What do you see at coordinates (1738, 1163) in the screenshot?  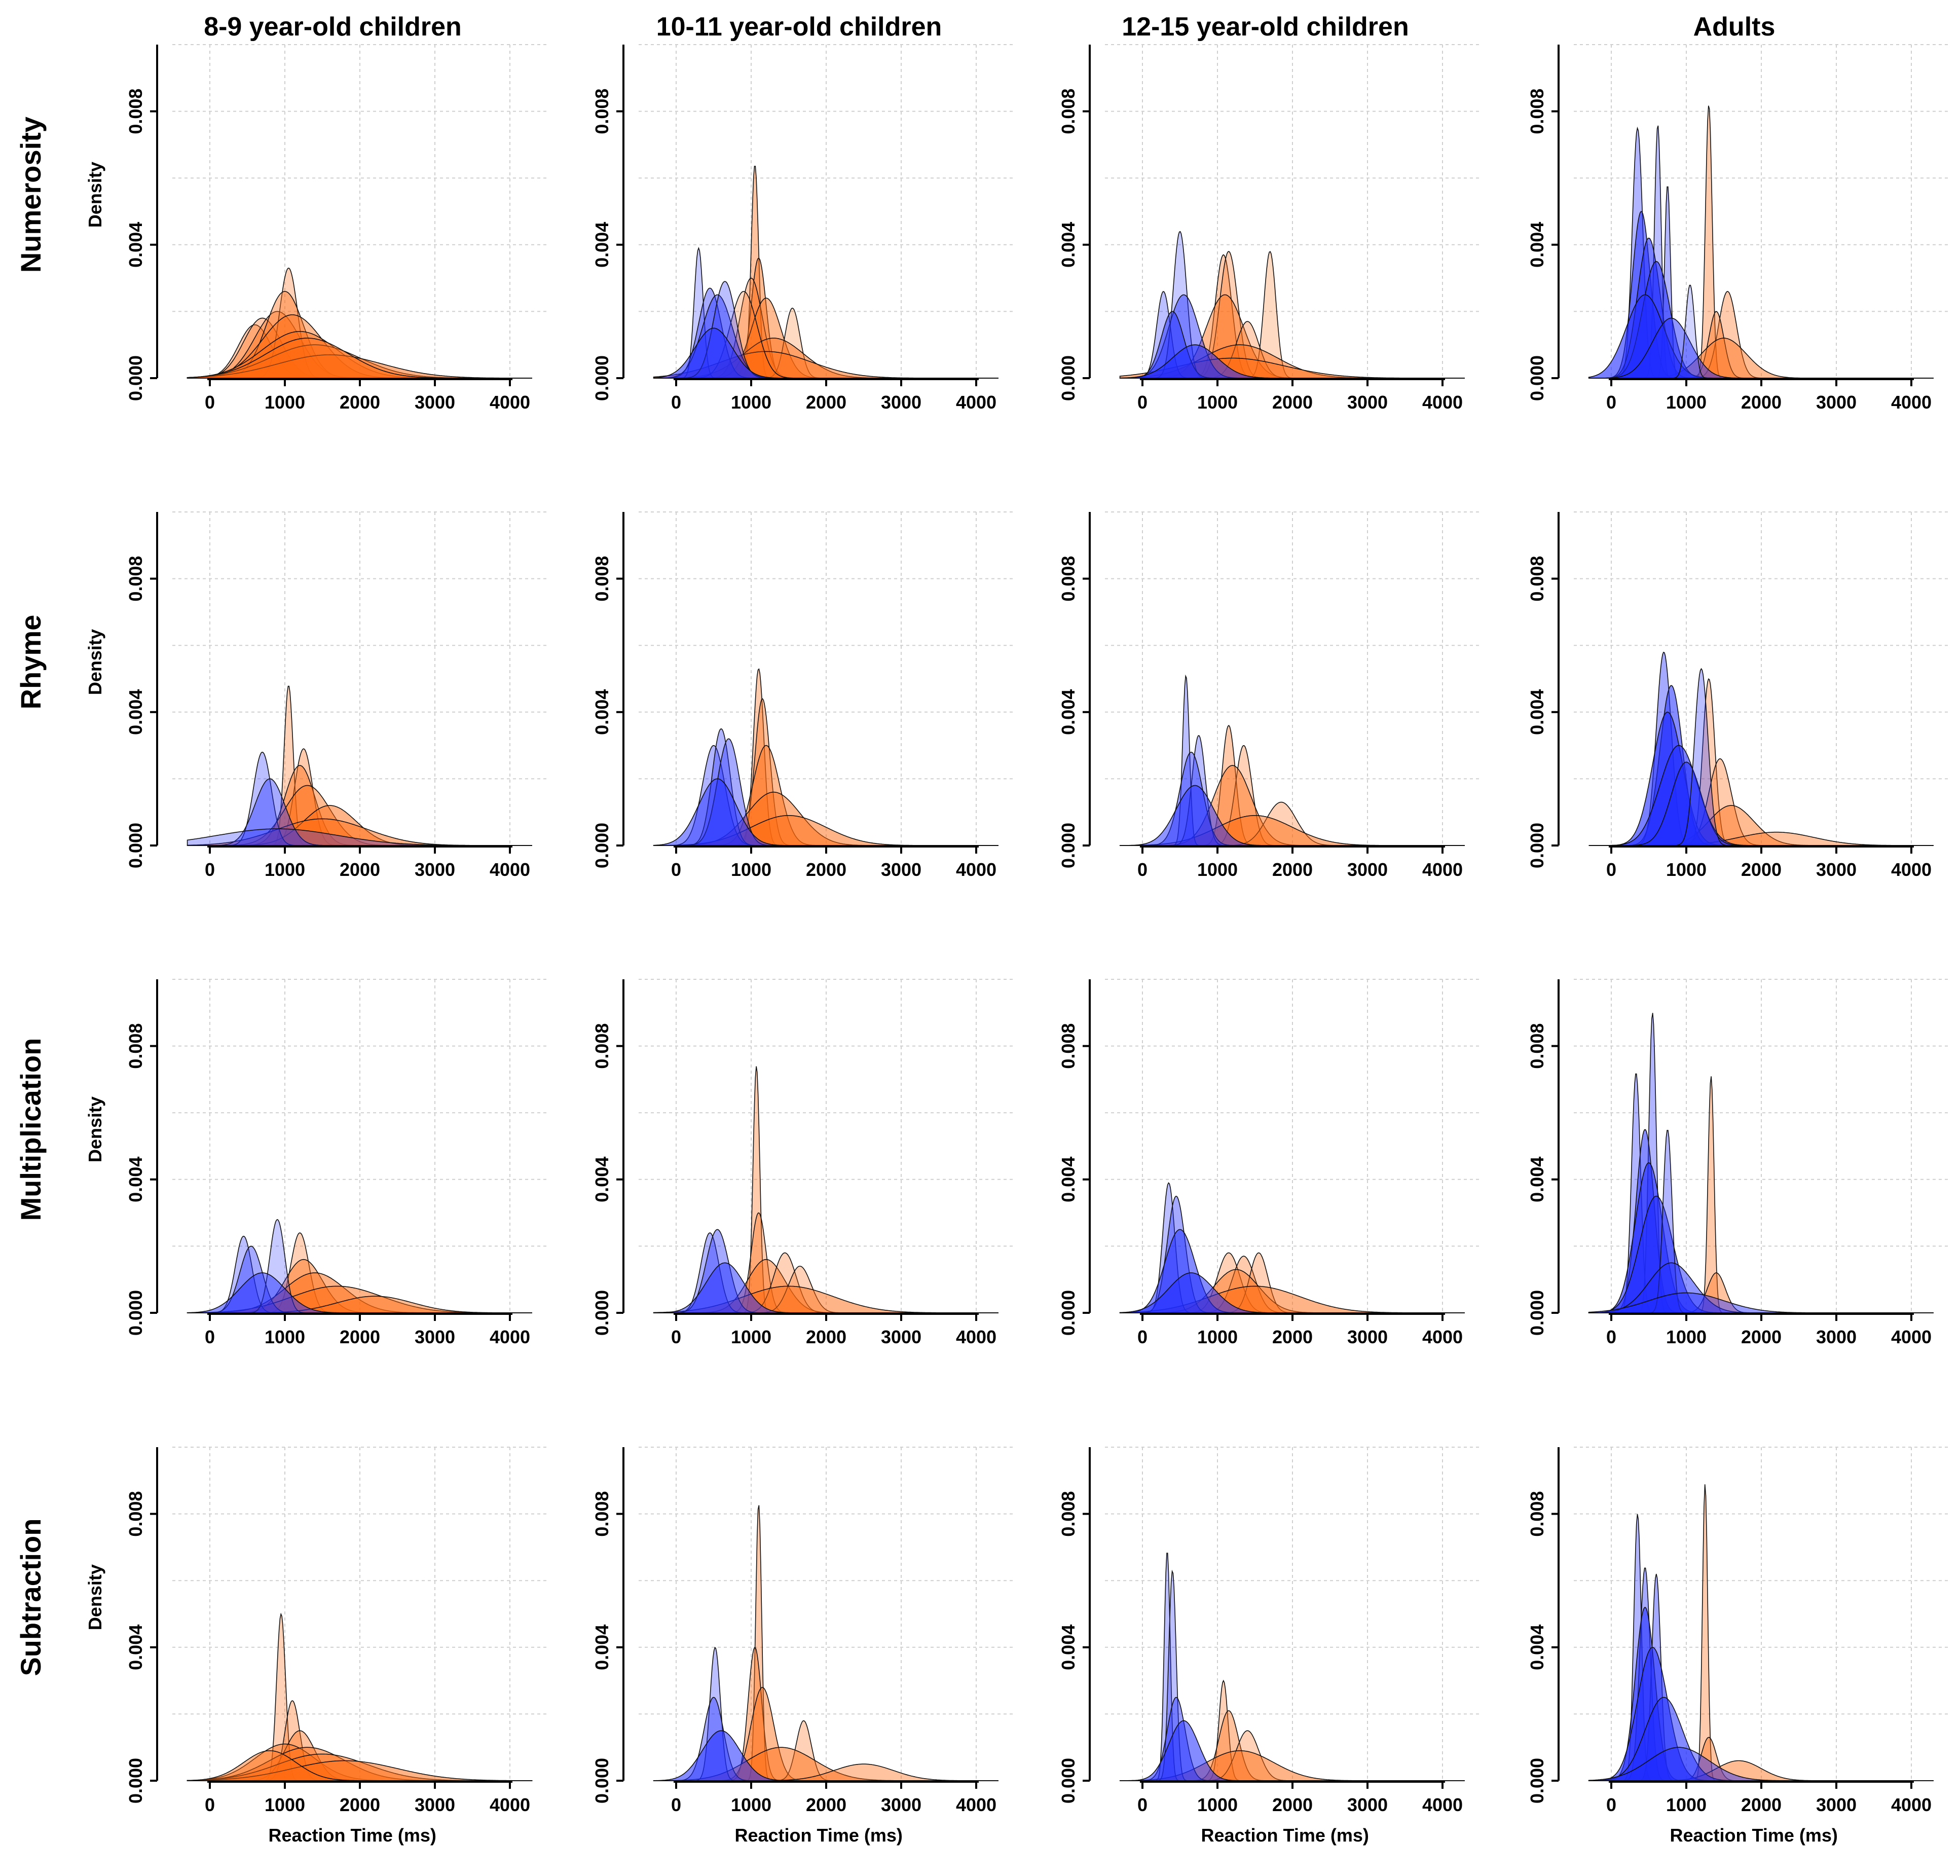 I see `panel-multiplication-adults: 0 1000 2000 3000 4000 0.000 0.004 0.008` at bounding box center [1738, 1163].